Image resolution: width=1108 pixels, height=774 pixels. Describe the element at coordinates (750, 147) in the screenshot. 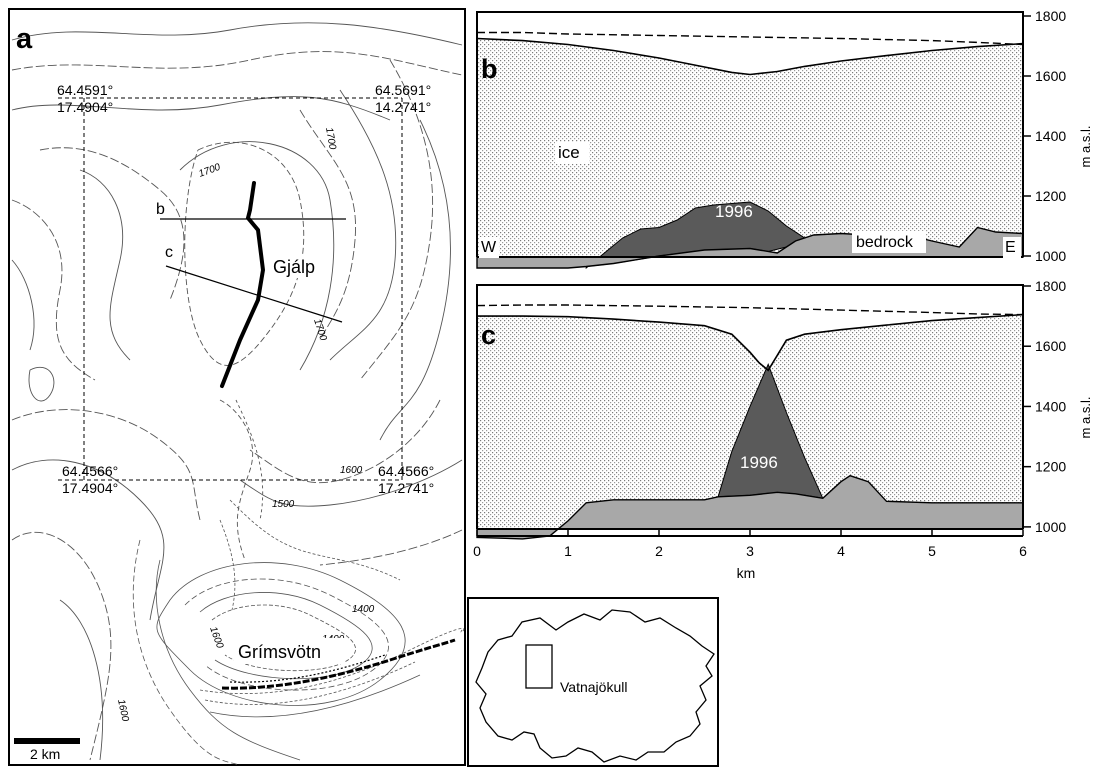

I see `ice-area` at that location.